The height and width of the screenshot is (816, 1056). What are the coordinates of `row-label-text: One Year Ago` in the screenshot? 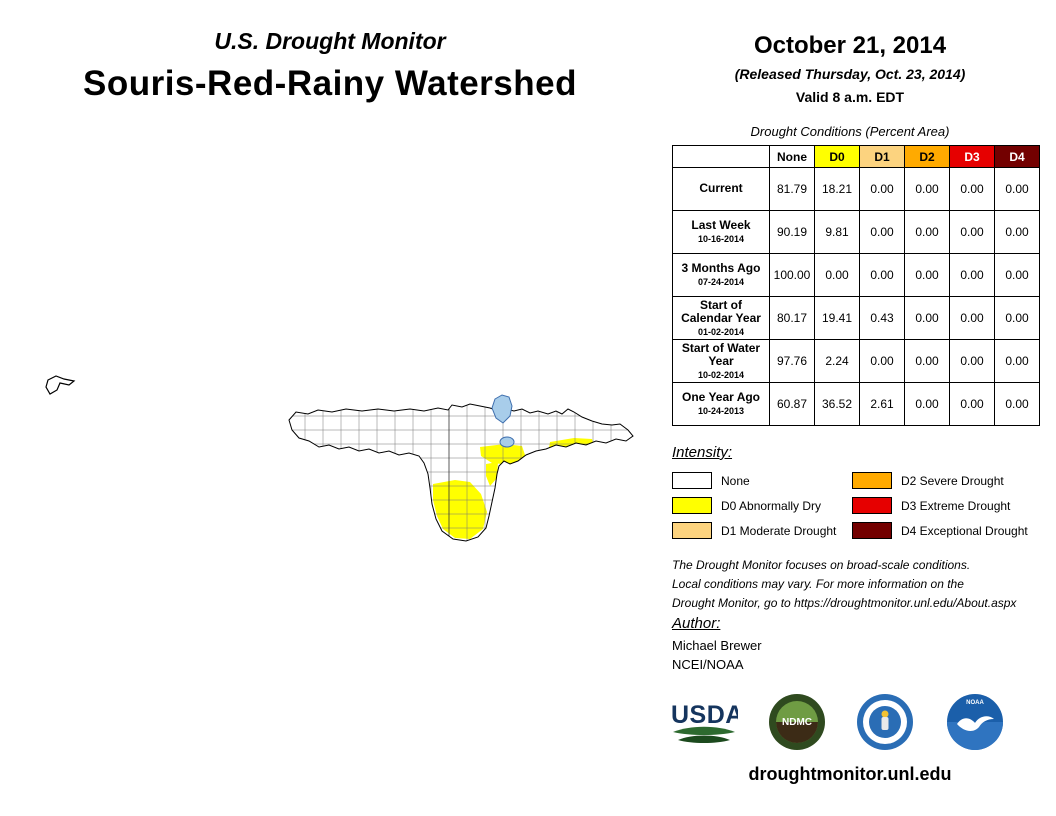 It's located at (721, 397).